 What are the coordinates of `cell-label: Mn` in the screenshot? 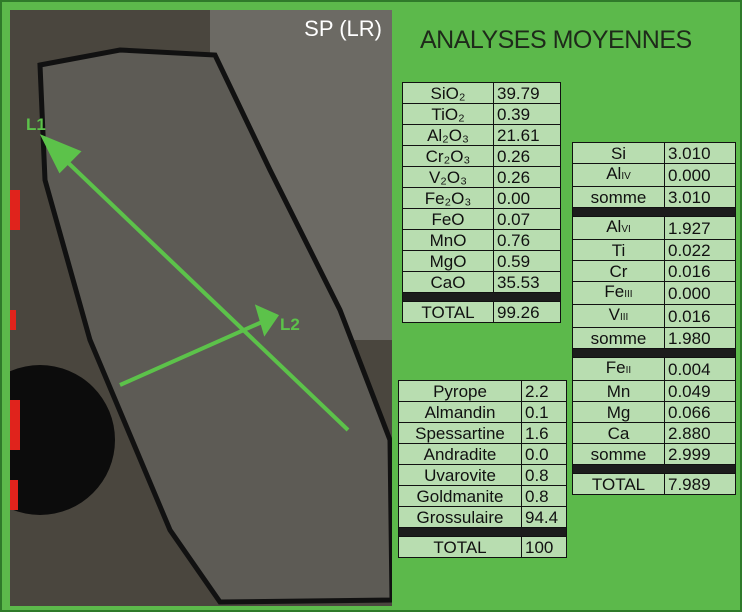 It's located at (618, 391).